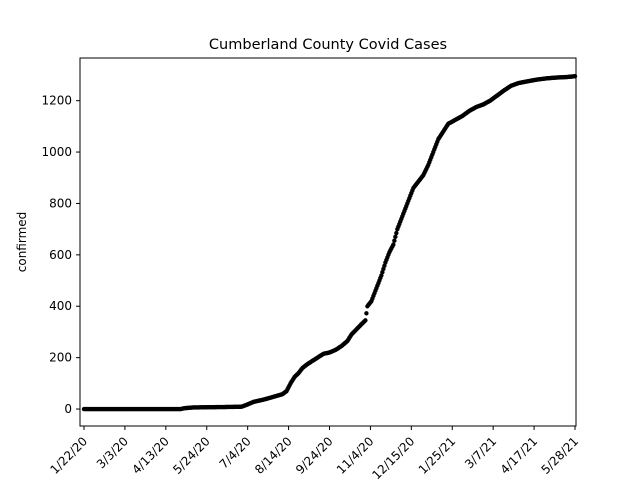 This screenshot has height=480, width=640. I want to click on x-tick-label: 3/3/20, so click(112, 452).